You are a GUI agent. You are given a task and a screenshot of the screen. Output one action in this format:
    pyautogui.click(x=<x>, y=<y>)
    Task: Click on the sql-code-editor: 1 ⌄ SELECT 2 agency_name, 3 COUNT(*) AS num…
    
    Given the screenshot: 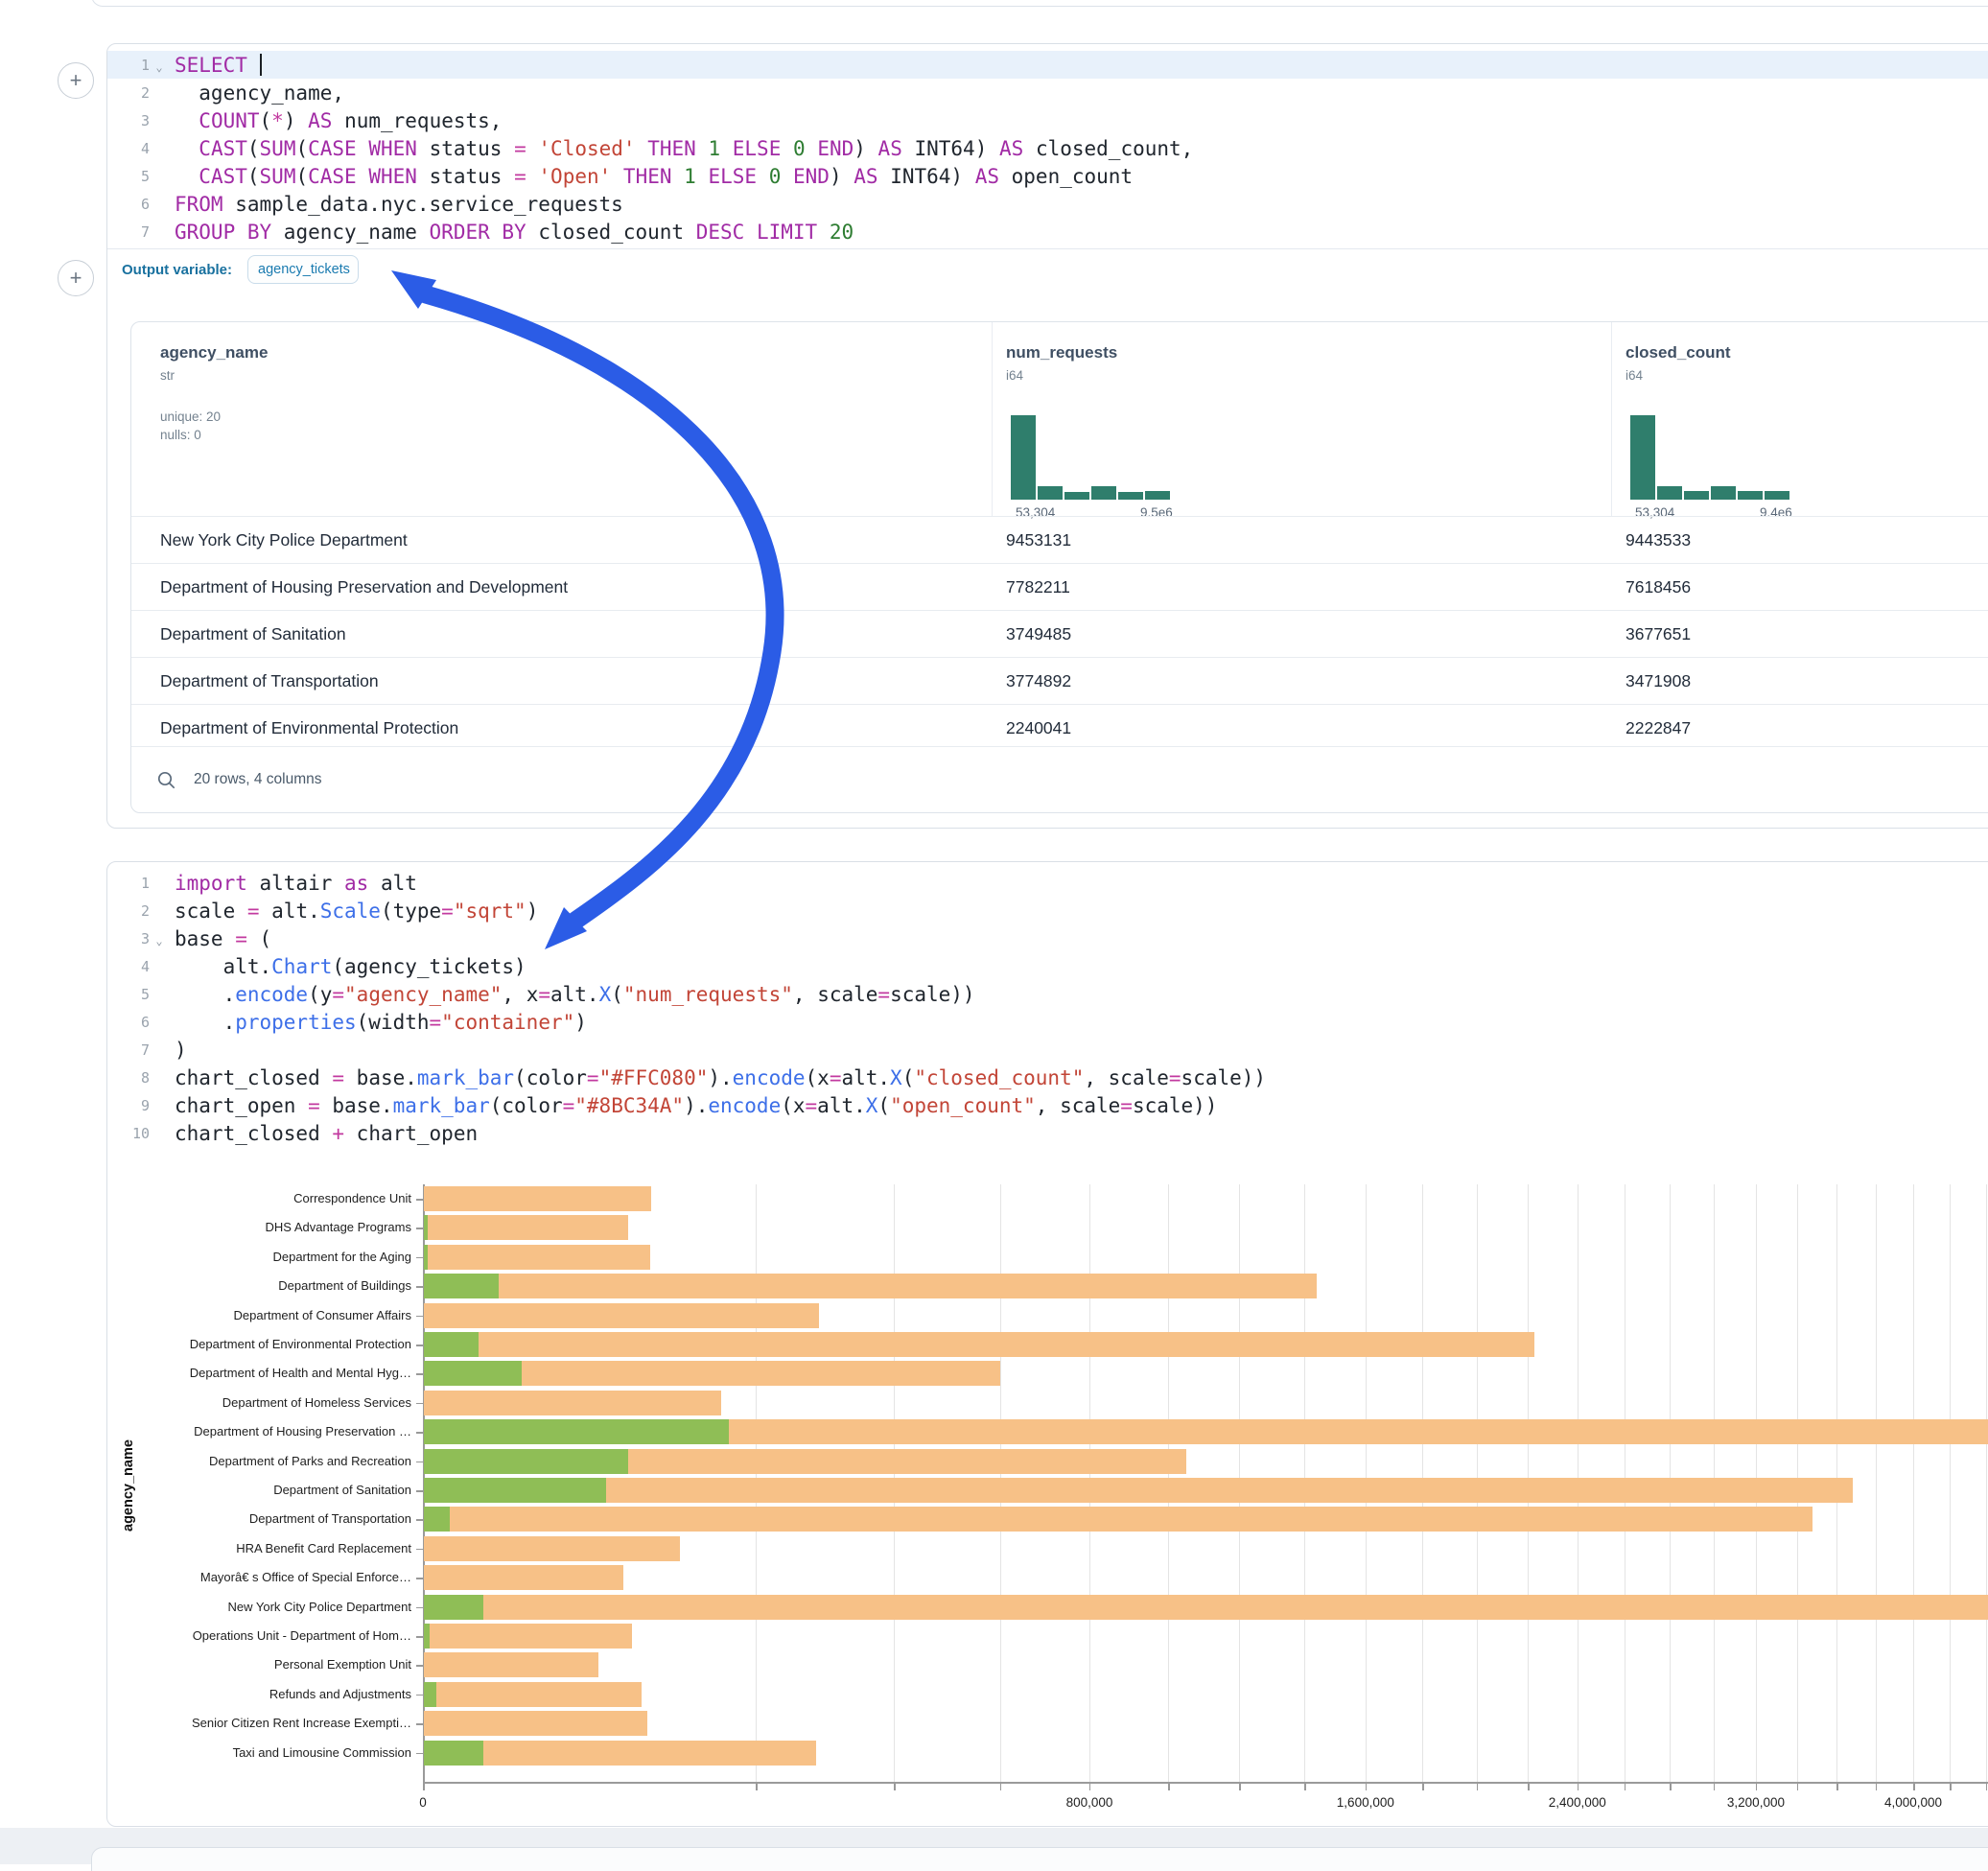 What is the action you would take?
    pyautogui.click(x=1048, y=148)
    